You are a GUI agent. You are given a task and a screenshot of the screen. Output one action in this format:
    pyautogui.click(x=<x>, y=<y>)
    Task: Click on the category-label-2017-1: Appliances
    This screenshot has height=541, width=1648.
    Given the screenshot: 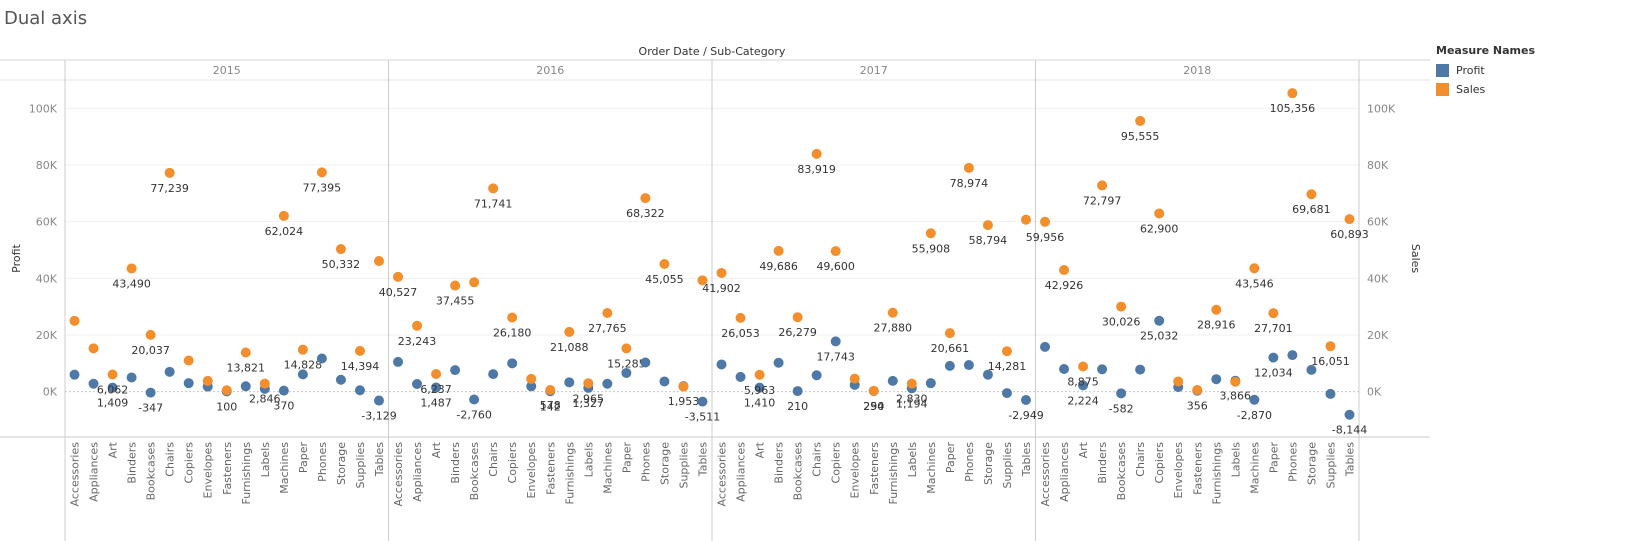 What is the action you would take?
    pyautogui.click(x=741, y=472)
    